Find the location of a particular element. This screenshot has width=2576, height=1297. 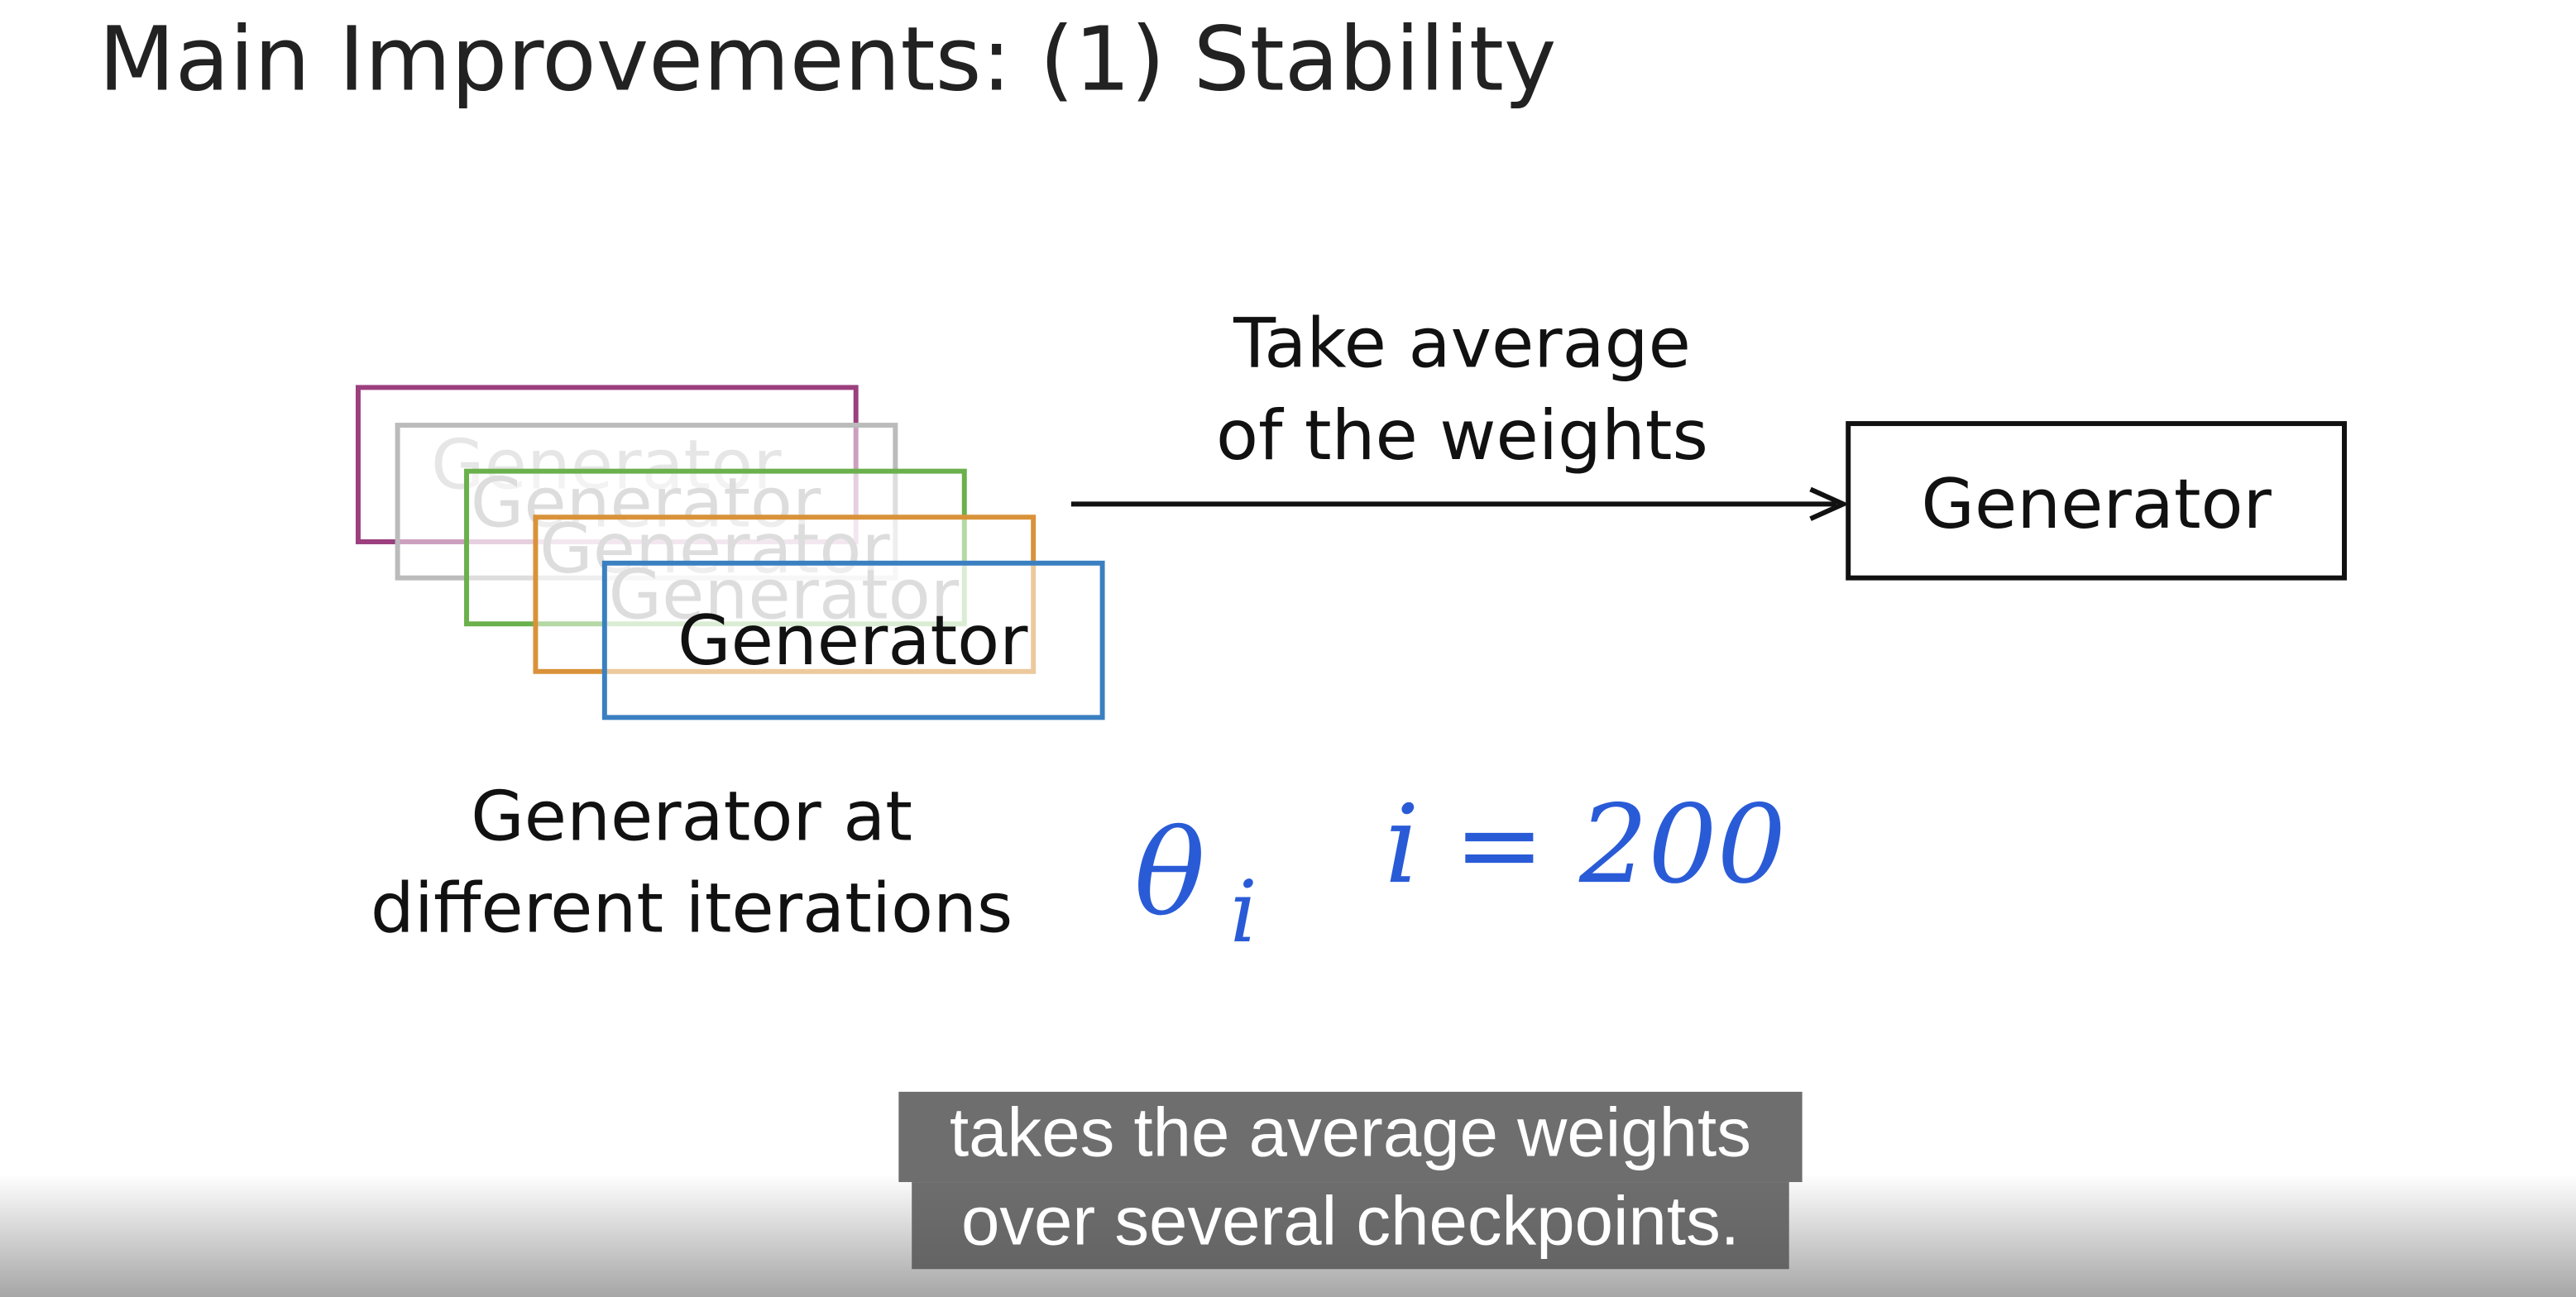

caption: Generator at is located at coordinates (691, 816).